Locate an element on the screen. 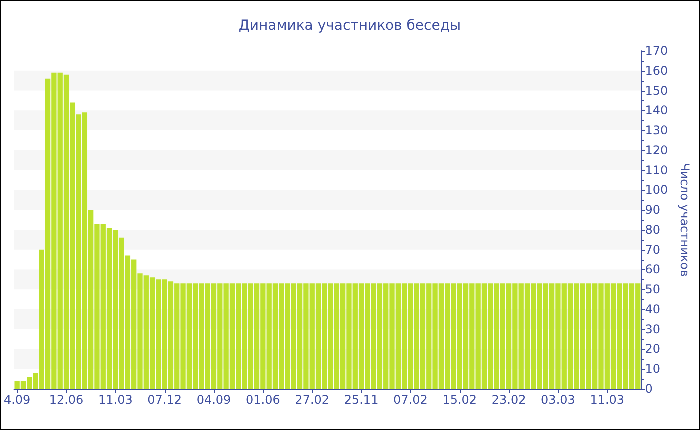  y-tick-label: 30 is located at coordinates (652, 329).